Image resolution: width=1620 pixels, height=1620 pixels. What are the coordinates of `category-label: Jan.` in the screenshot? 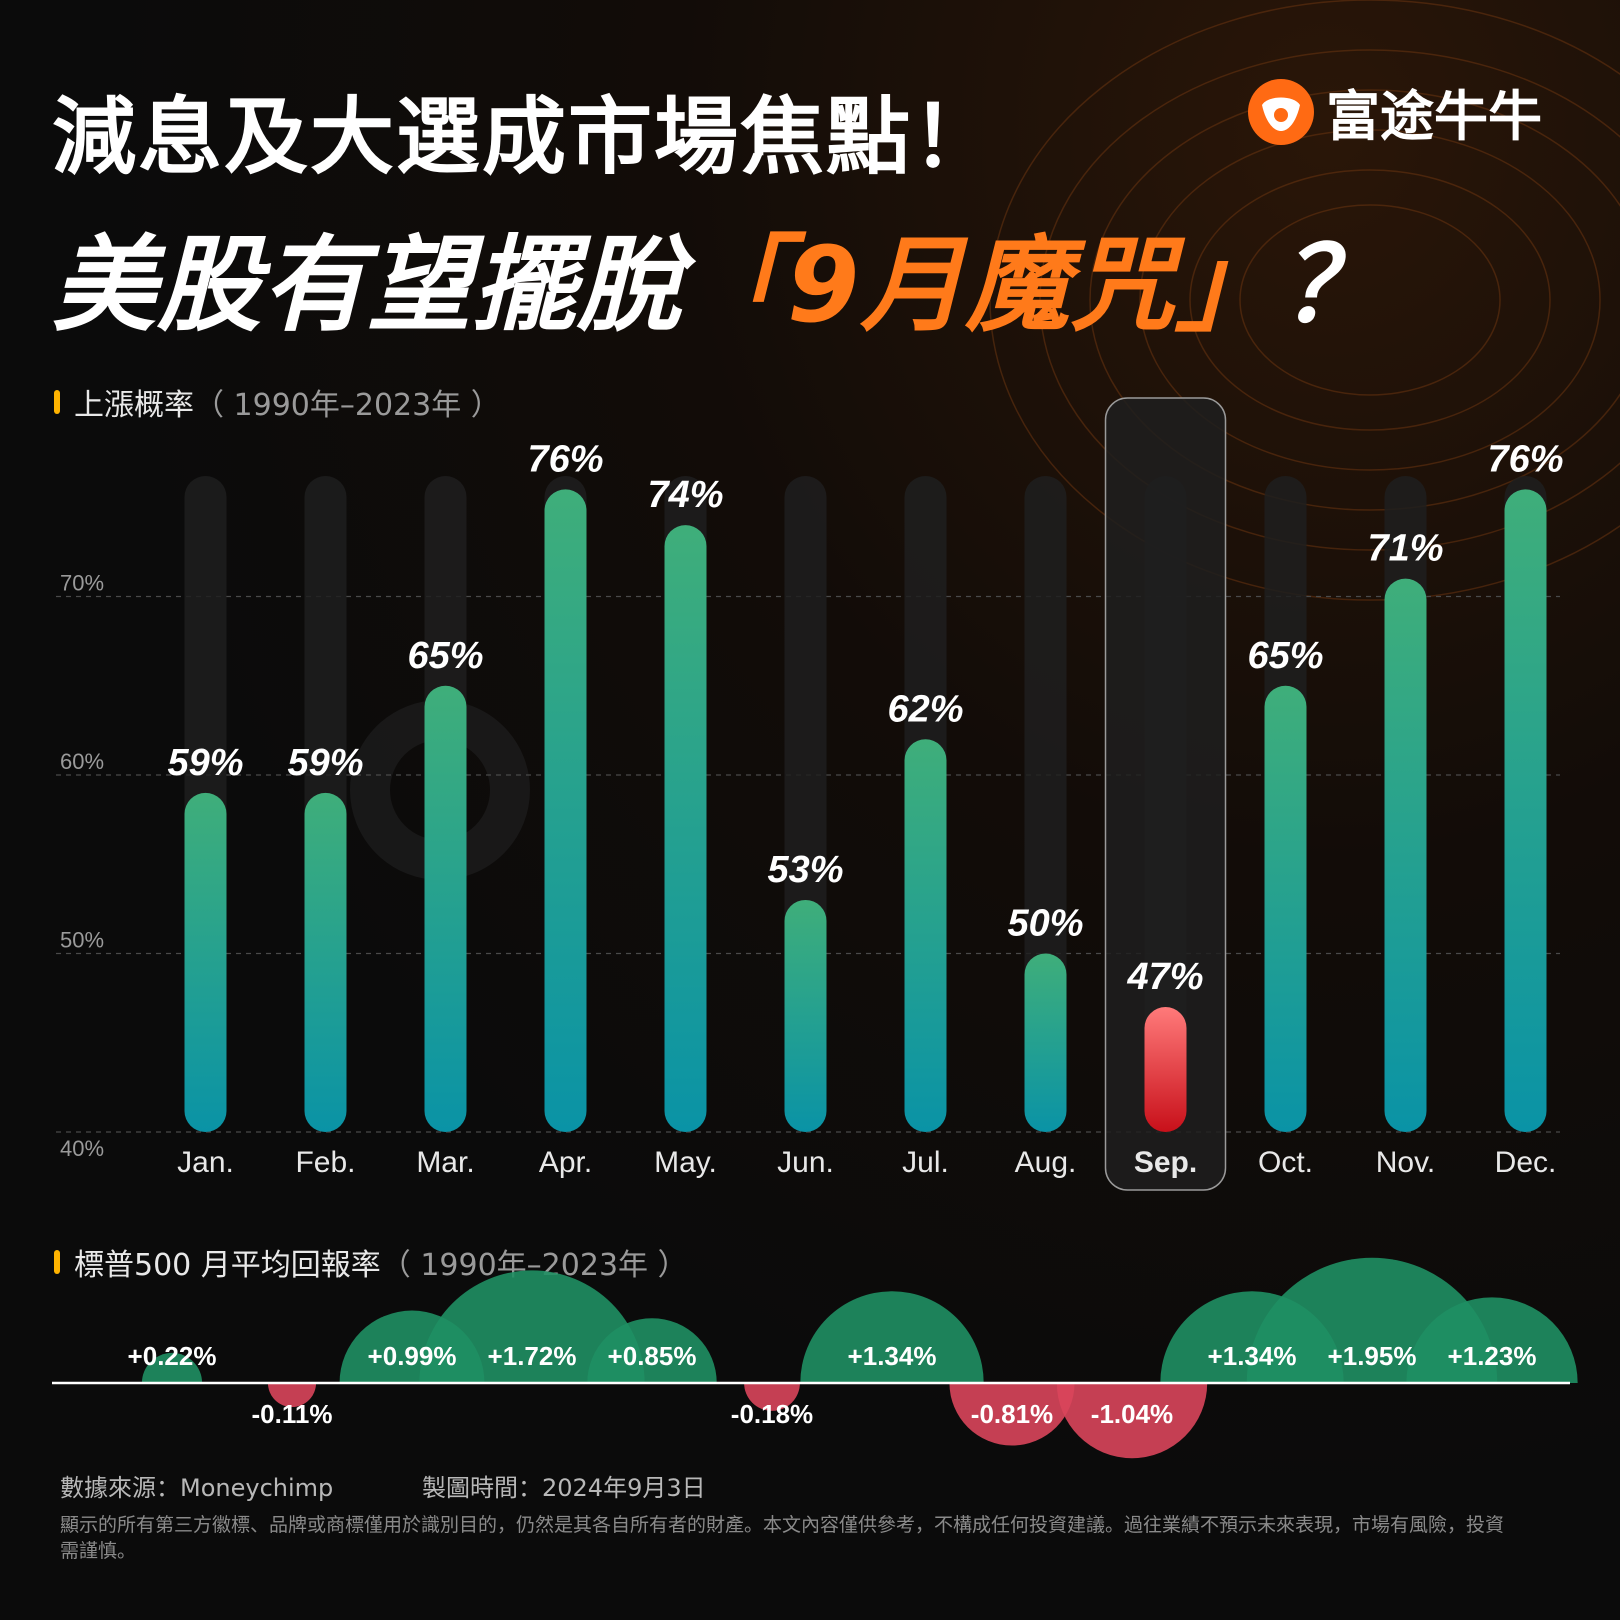 It's located at (205, 1162).